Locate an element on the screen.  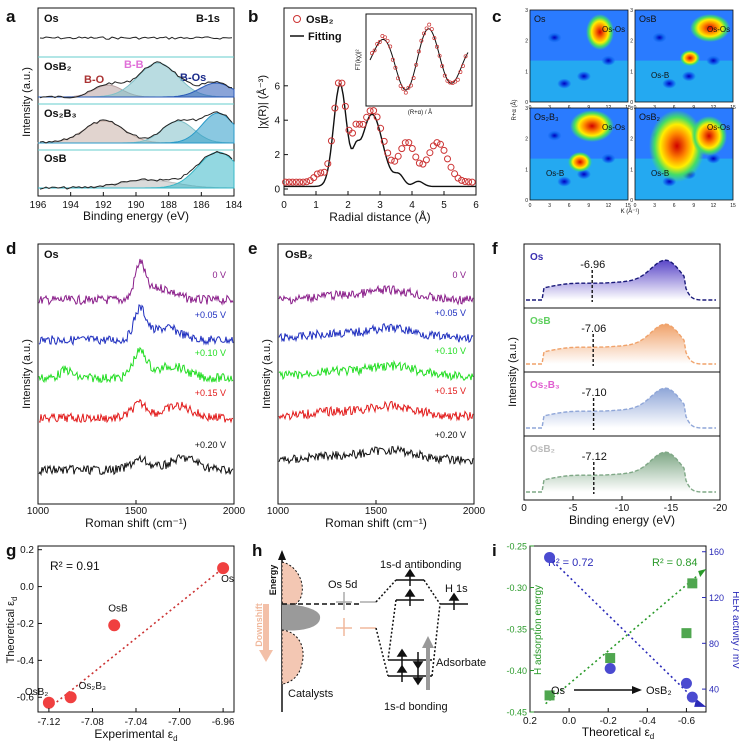
wavelet-map-1-frame is located at coordinates (684, 56).